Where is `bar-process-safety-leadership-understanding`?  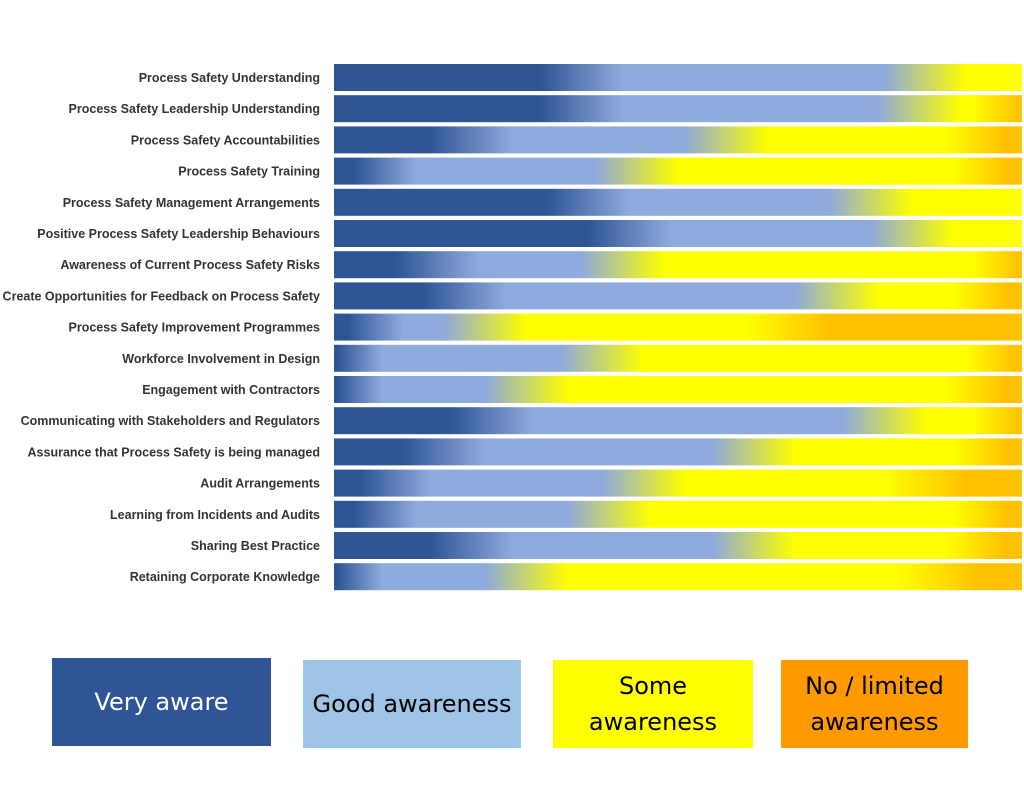
bar-process-safety-leadership-understanding is located at coordinates (678, 109).